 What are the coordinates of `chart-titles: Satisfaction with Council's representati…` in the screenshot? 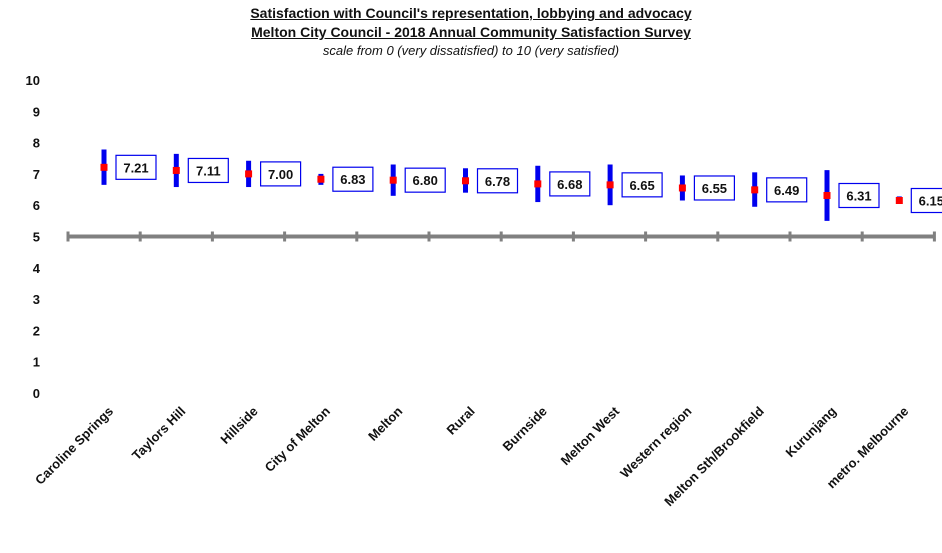 It's located at (471, 32).